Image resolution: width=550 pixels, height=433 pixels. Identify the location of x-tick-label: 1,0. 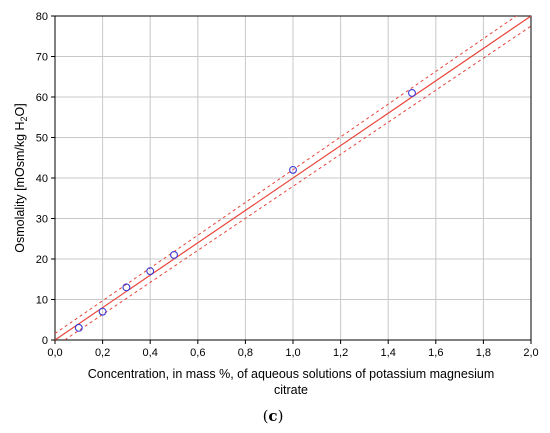
(292, 353).